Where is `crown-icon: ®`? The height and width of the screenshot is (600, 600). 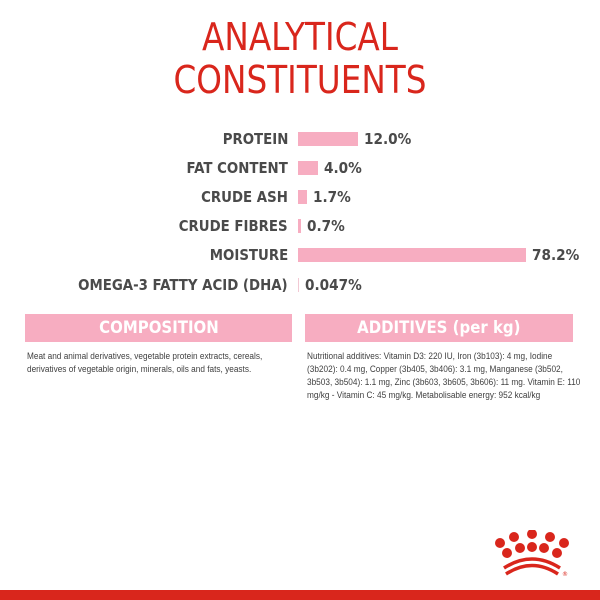 crown-icon: ® is located at coordinates (532, 553).